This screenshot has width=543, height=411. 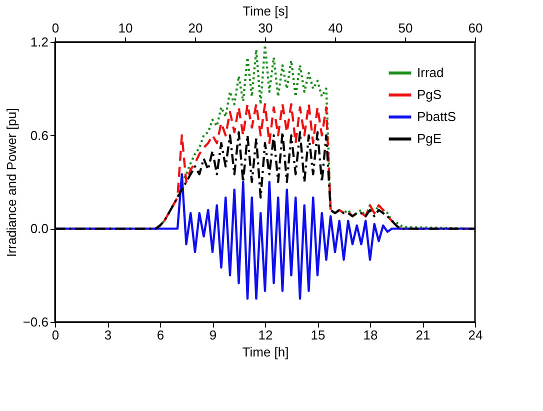 I want to click on y-tick-label: 1.2, so click(x=39, y=42).